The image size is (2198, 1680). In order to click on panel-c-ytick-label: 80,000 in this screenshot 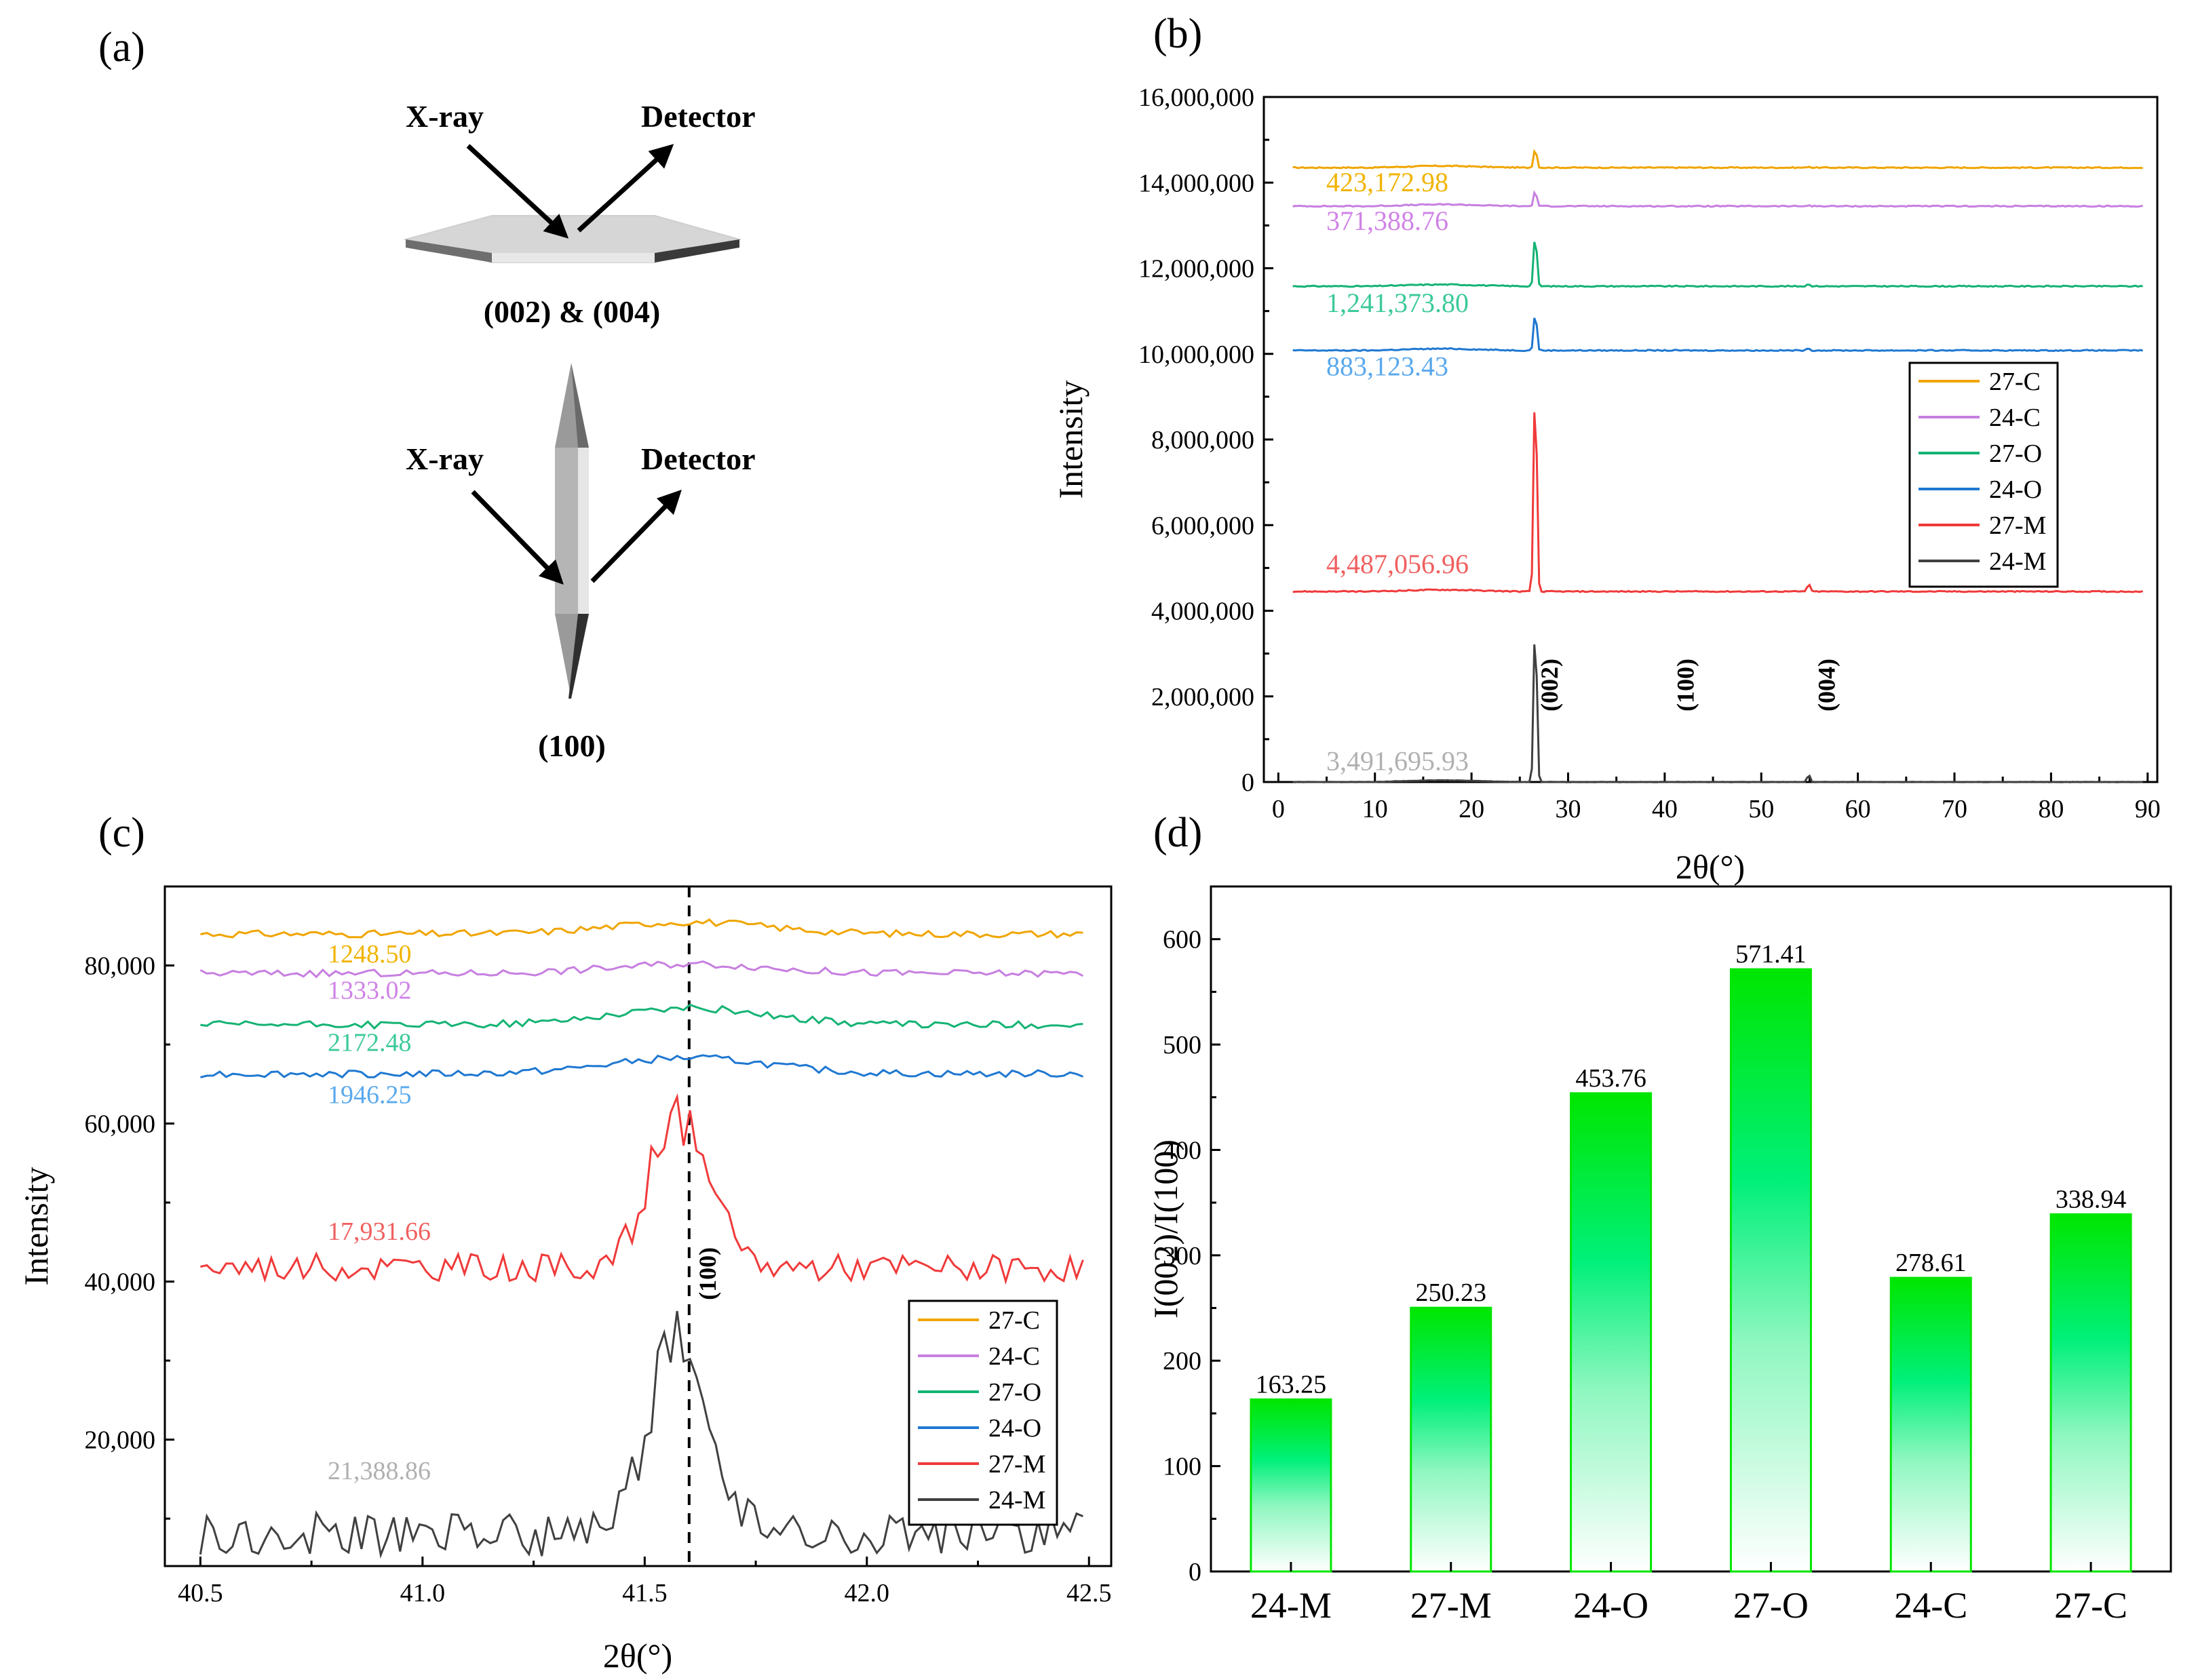, I will do `click(120, 967)`.